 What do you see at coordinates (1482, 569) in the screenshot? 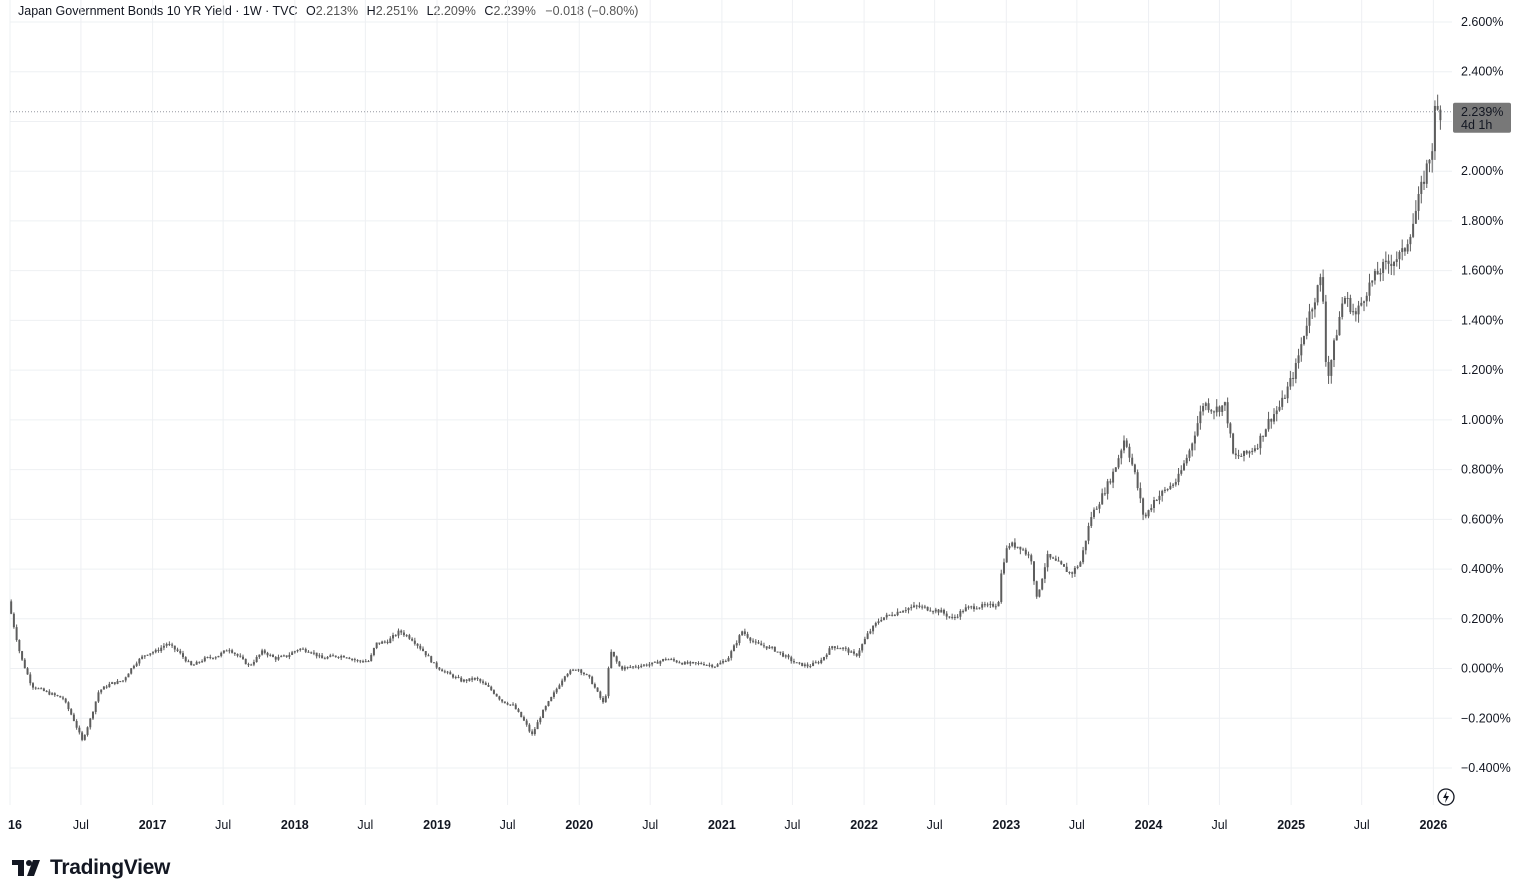
I see `y-tick-label: 0.400%` at bounding box center [1482, 569].